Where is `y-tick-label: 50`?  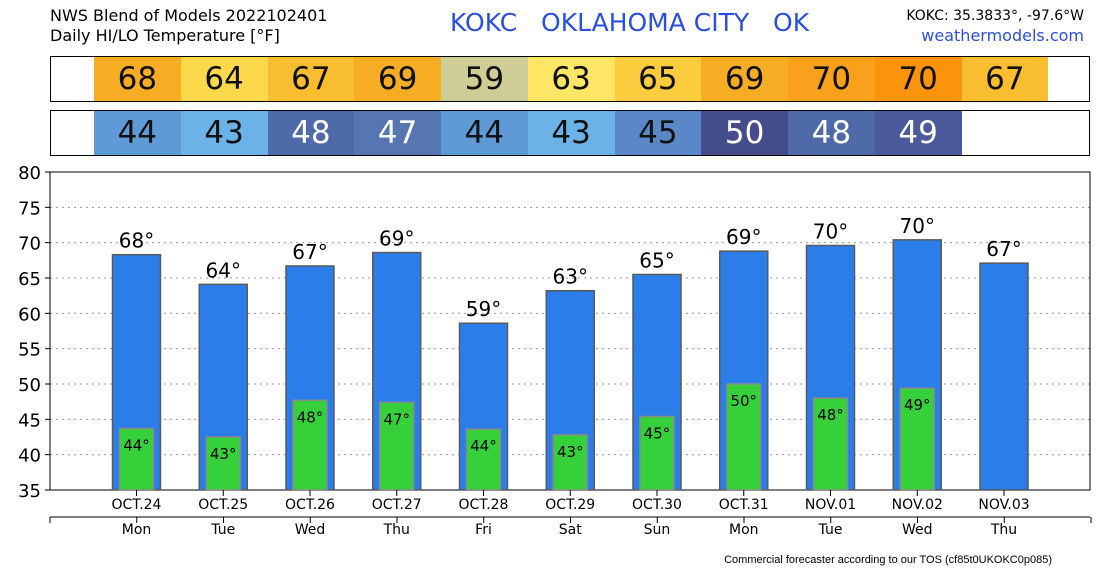 y-tick-label: 50 is located at coordinates (29, 385).